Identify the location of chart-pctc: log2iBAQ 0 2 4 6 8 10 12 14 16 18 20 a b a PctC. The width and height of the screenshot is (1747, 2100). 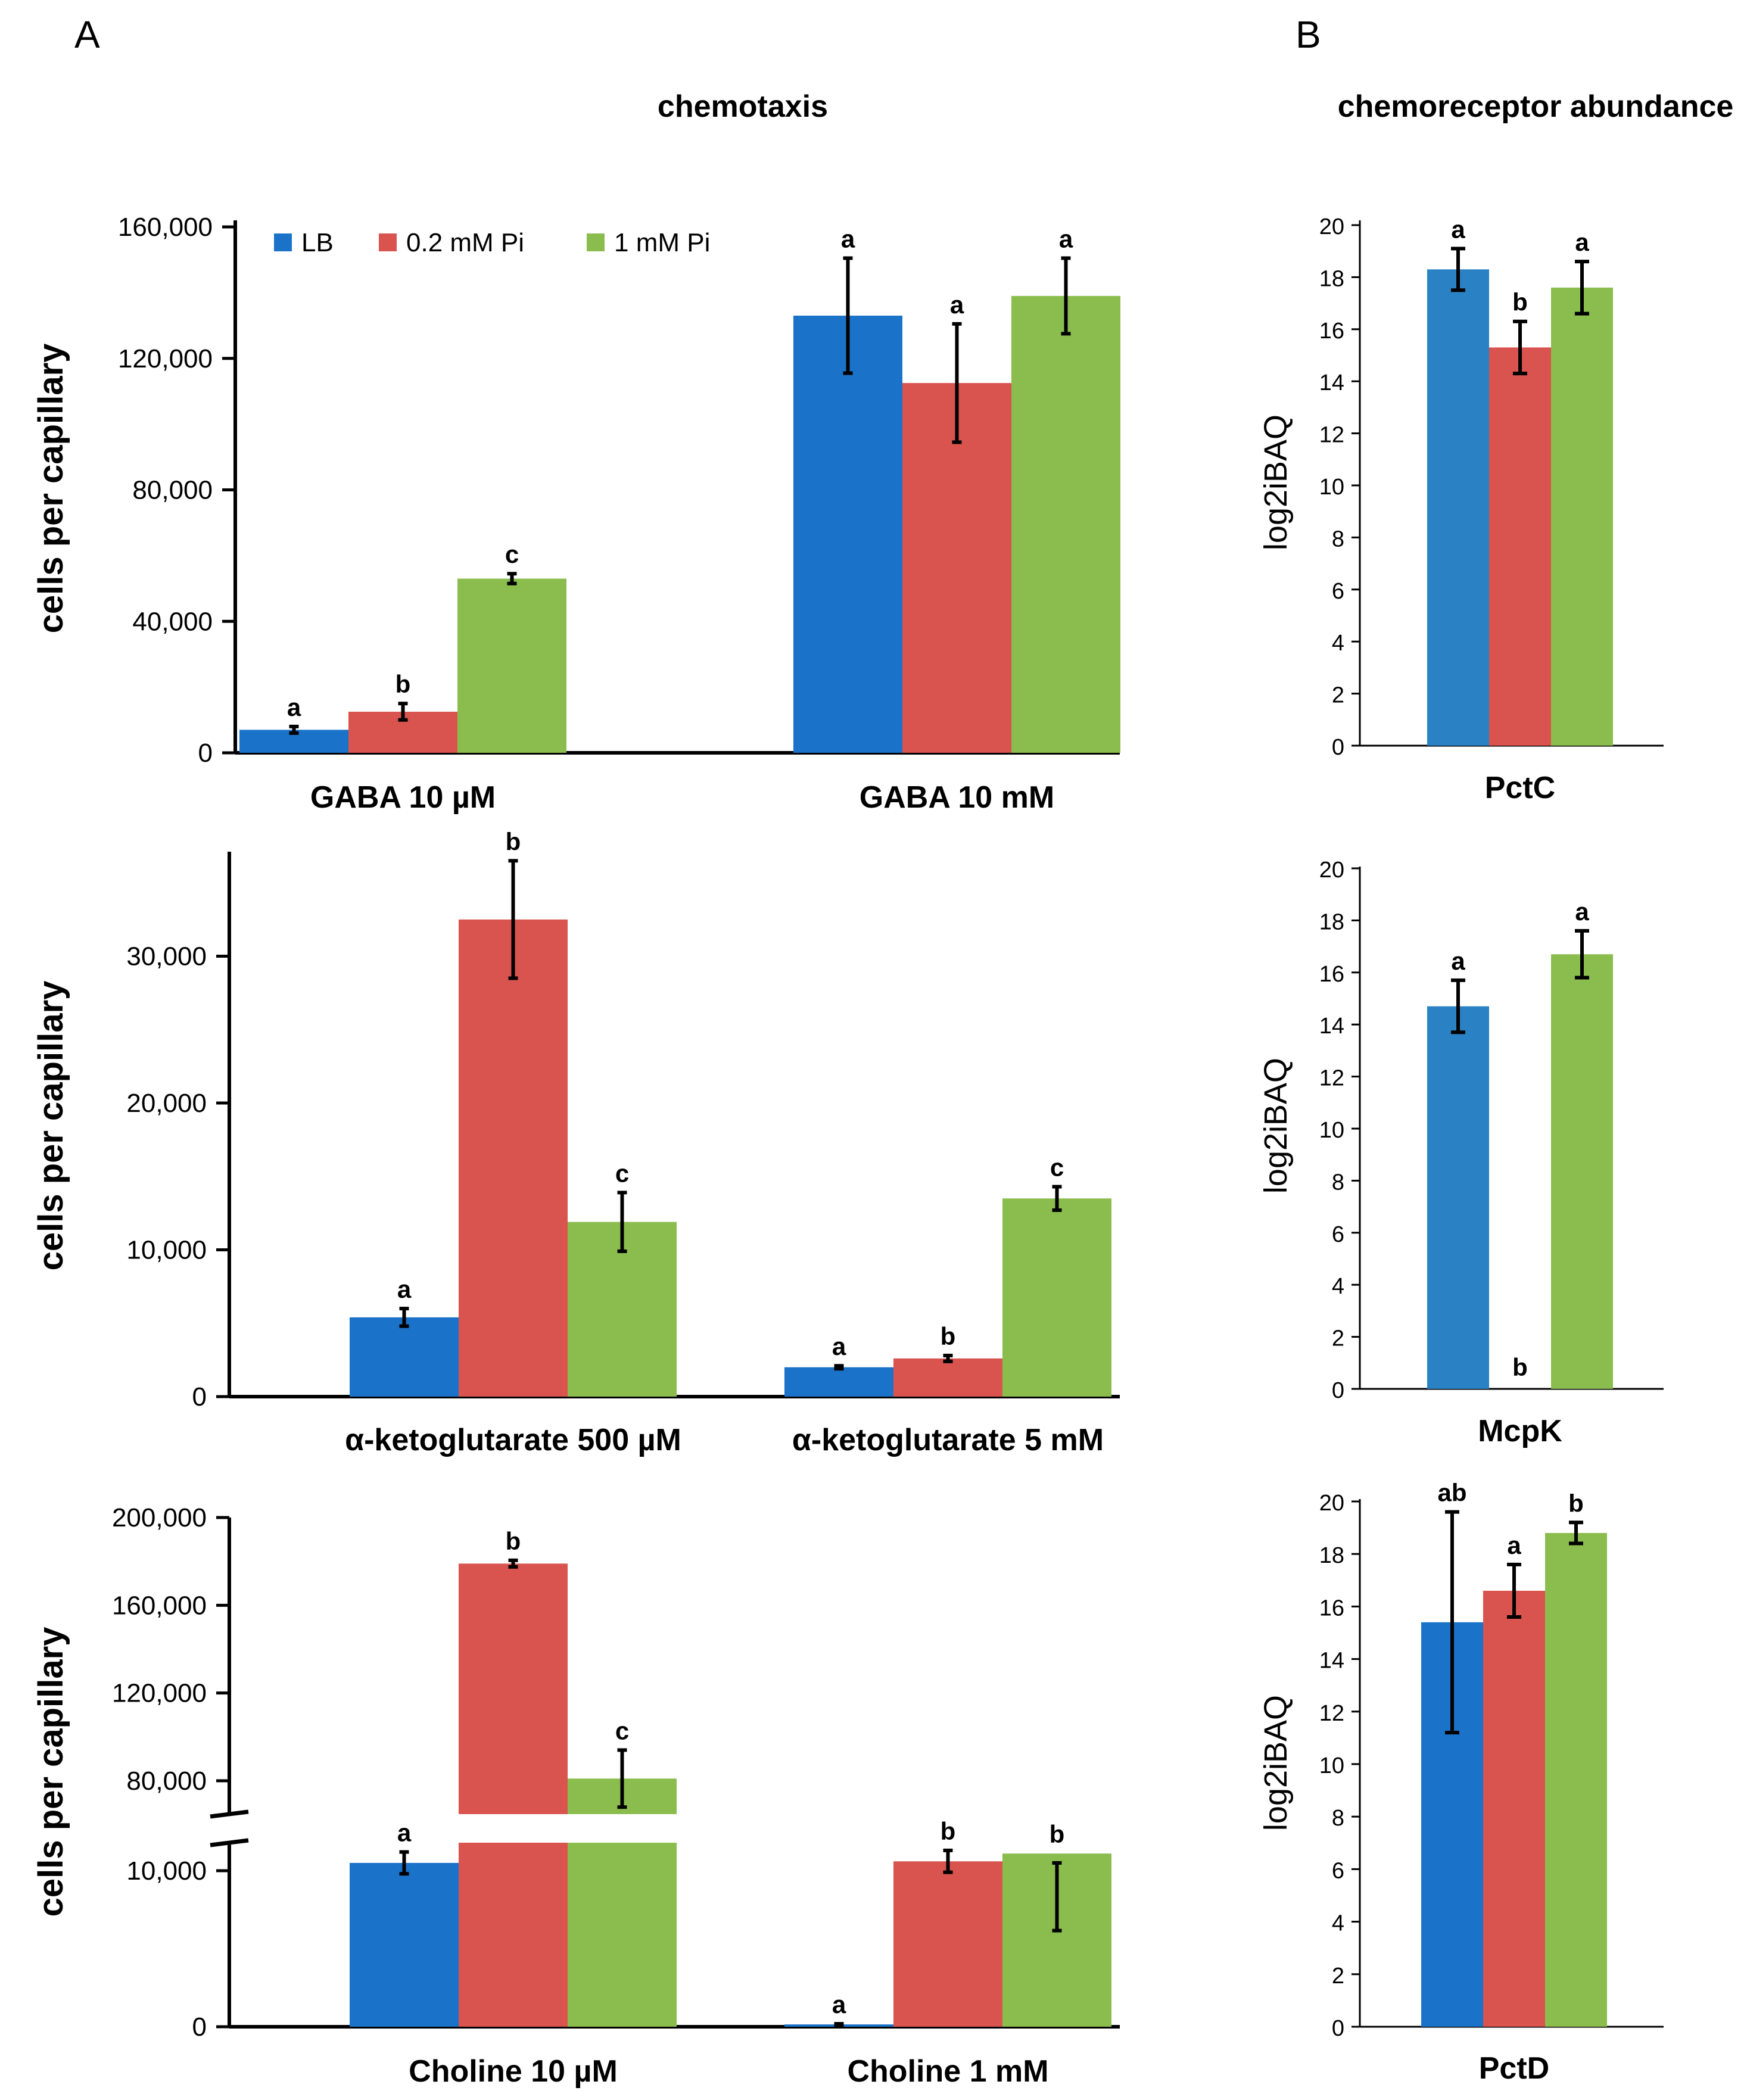
(1461, 510).